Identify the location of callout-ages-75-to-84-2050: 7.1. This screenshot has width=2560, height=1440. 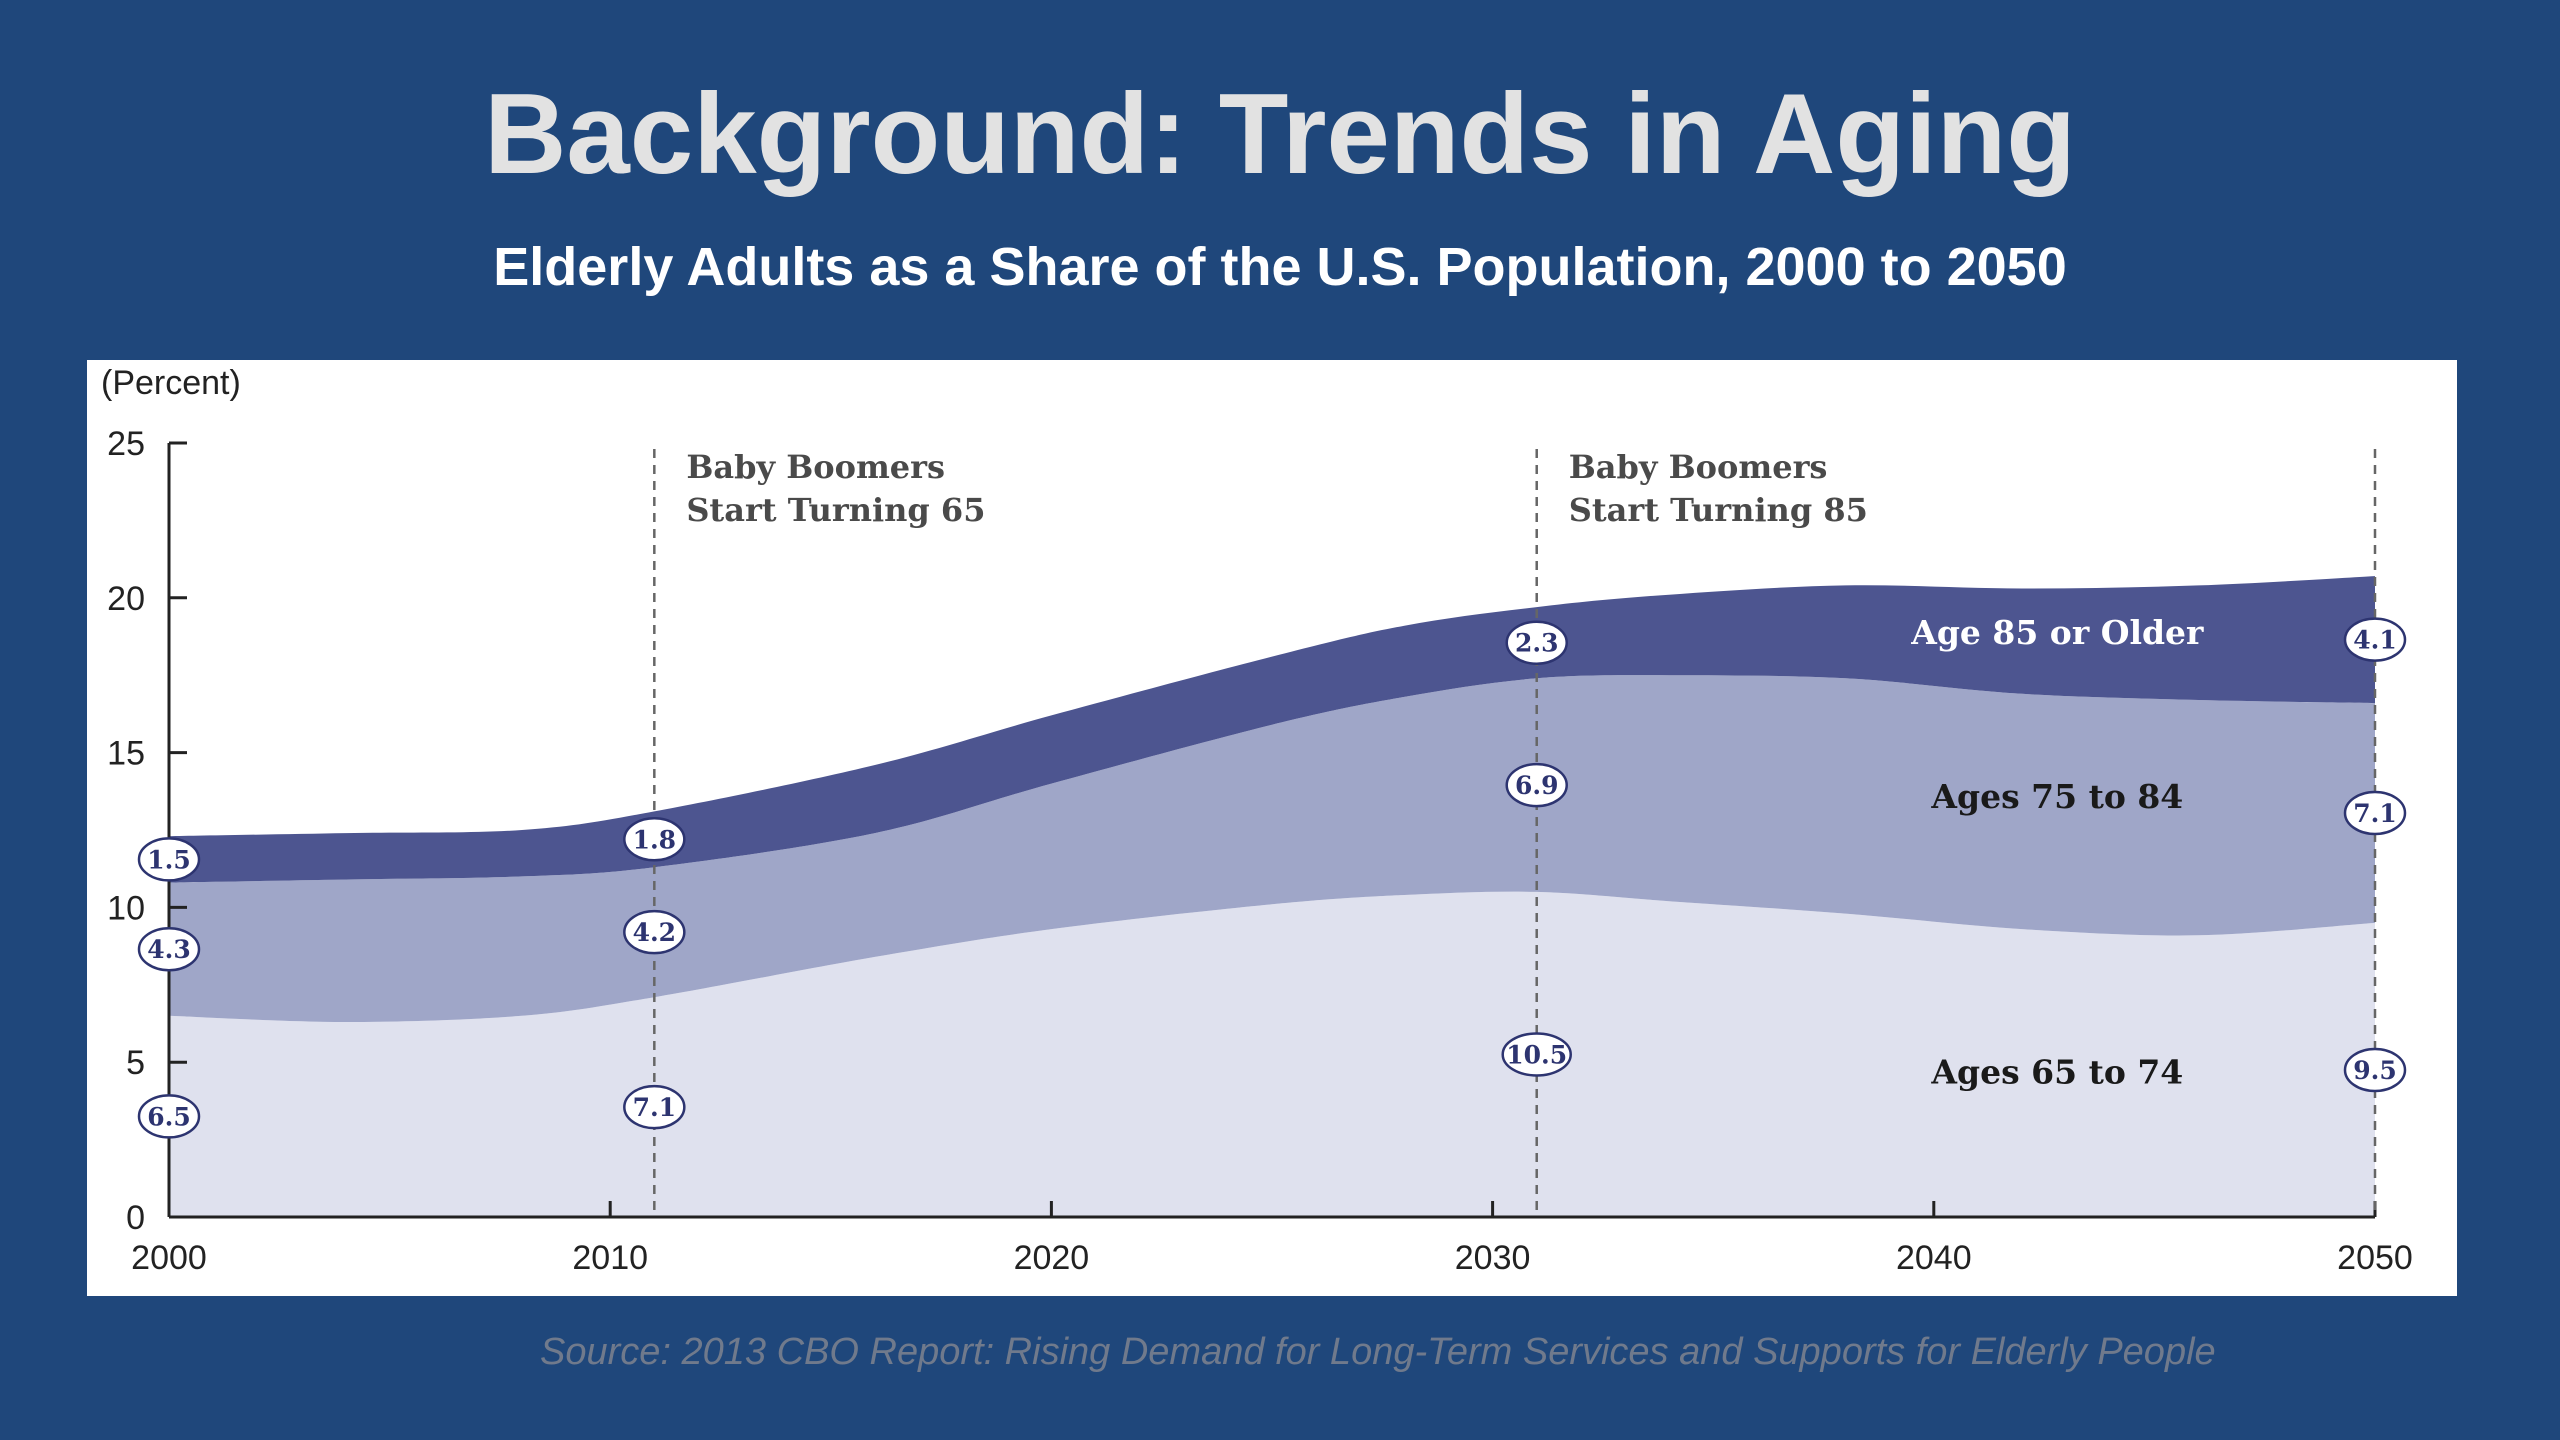
(2375, 813).